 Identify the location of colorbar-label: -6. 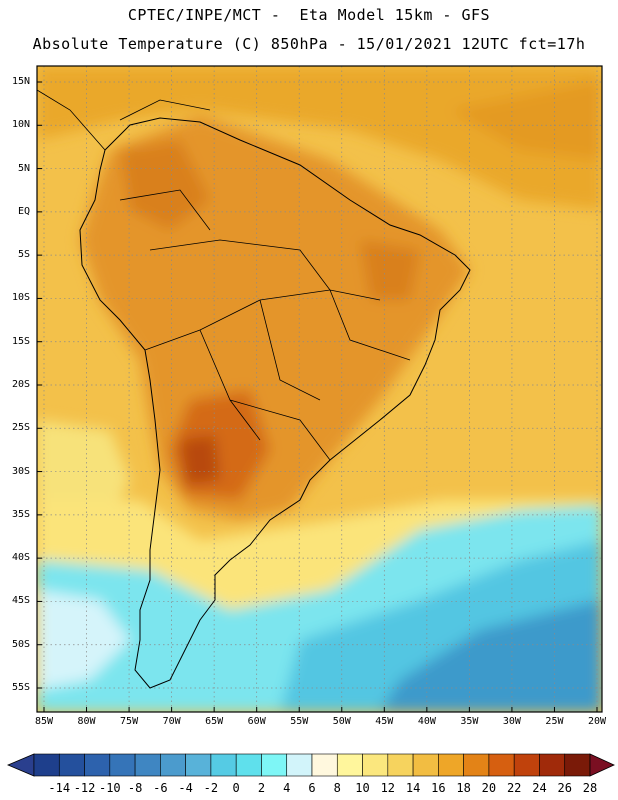
(160, 788).